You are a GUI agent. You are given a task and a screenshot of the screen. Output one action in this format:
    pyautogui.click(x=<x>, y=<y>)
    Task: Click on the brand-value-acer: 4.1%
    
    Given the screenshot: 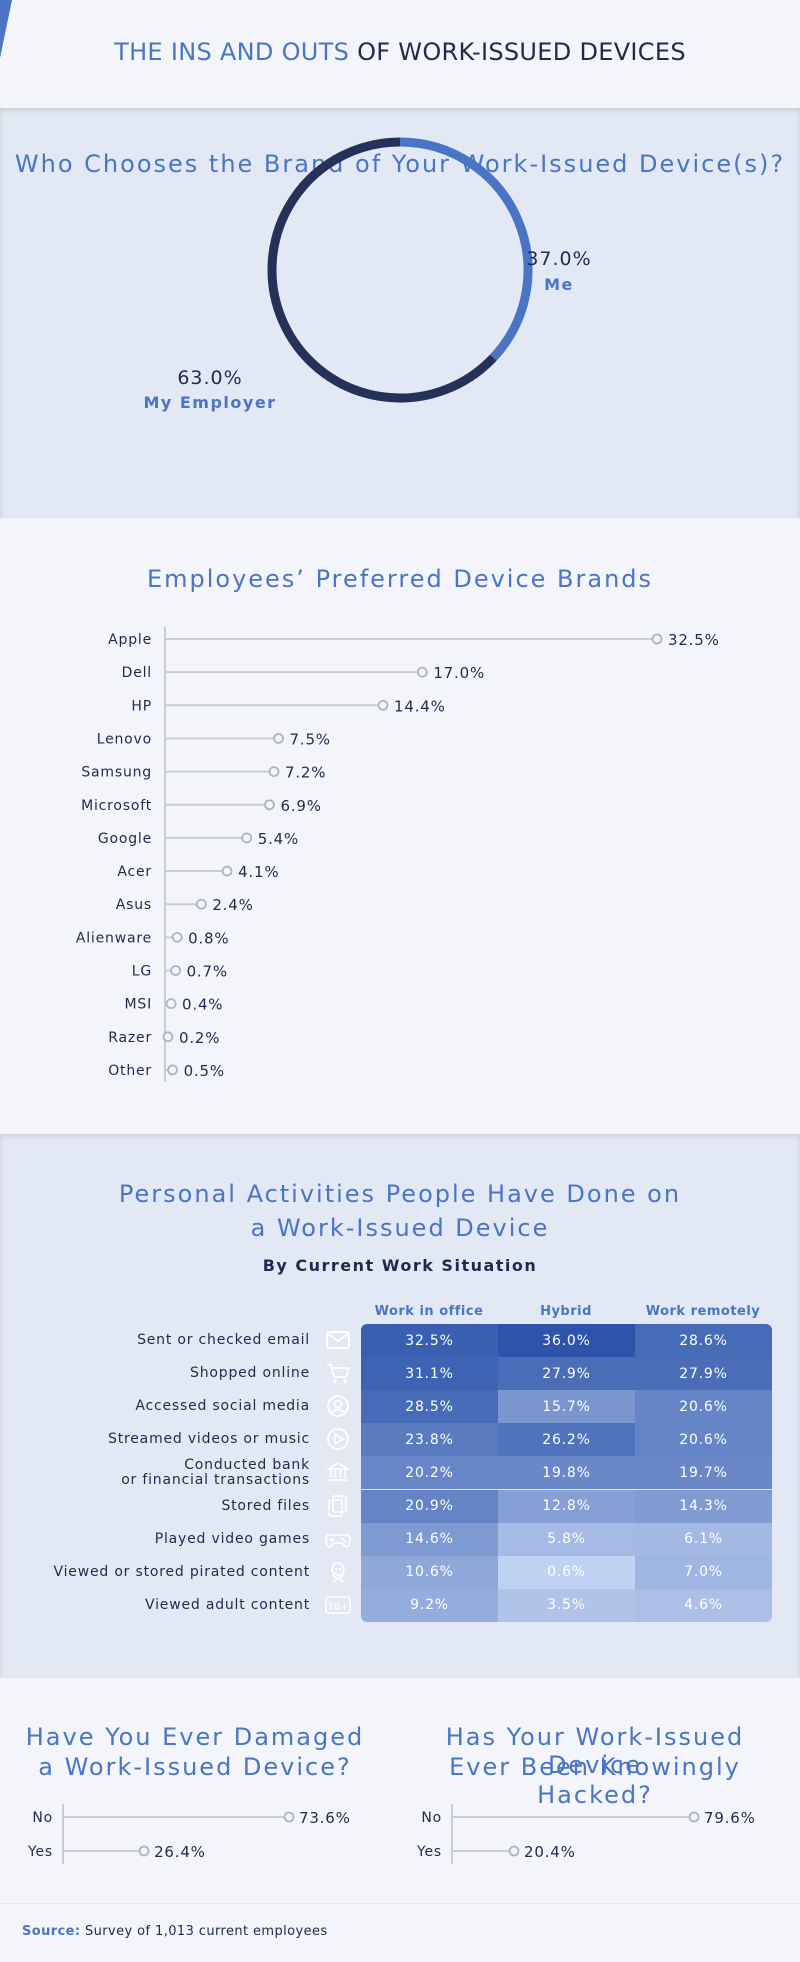 What is the action you would take?
    pyautogui.click(x=258, y=872)
    